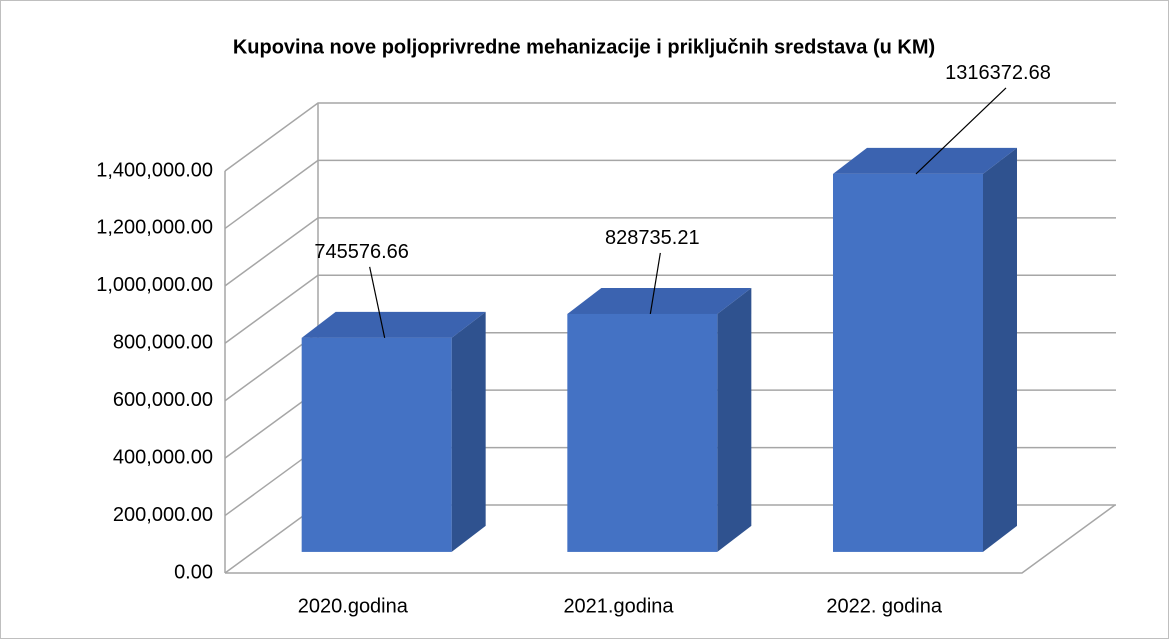  I want to click on y-tick-label: 800,000.00, so click(163, 343).